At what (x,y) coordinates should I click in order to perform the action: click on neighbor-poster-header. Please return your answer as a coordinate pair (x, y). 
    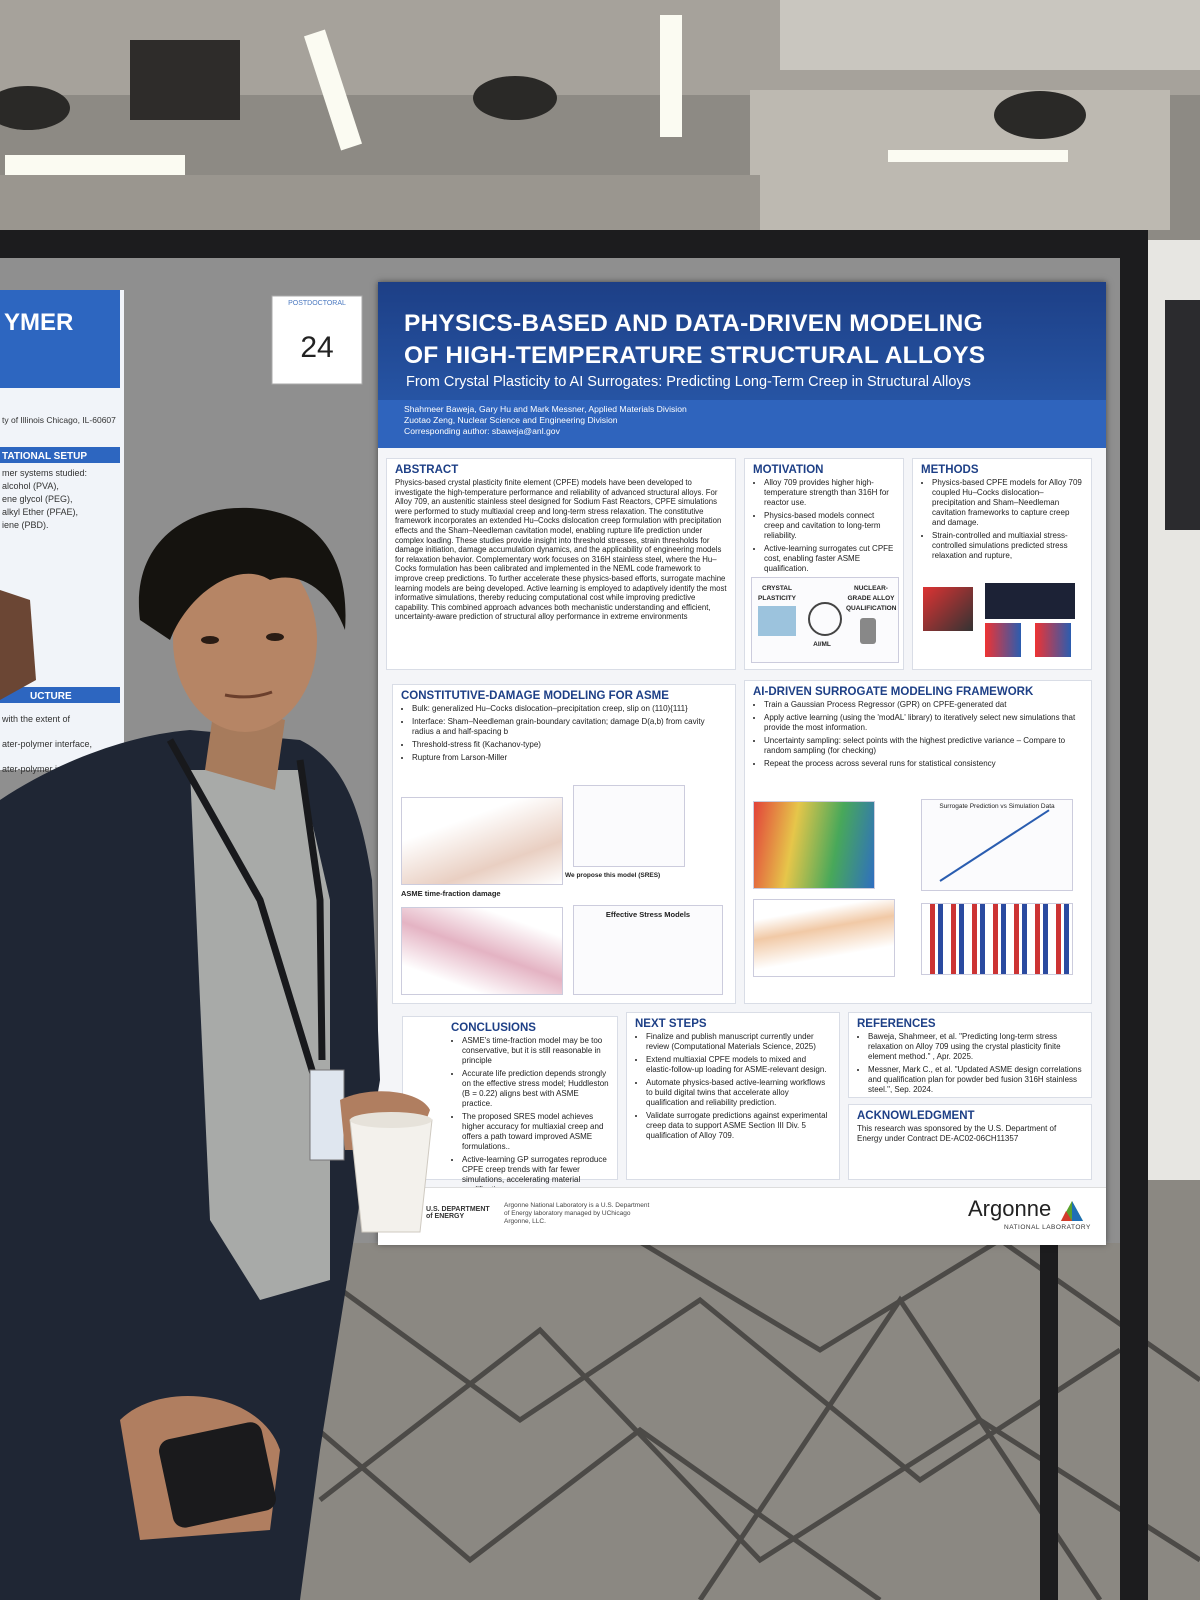
    Looking at the image, I should click on (60, 339).